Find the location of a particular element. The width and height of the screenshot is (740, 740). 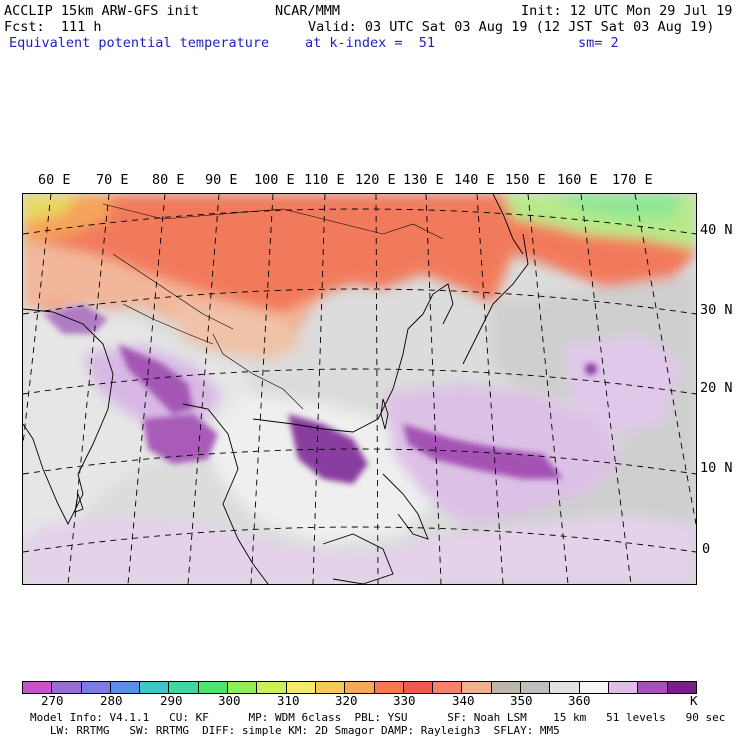

lat-label: 10 N is located at coordinates (716, 468).